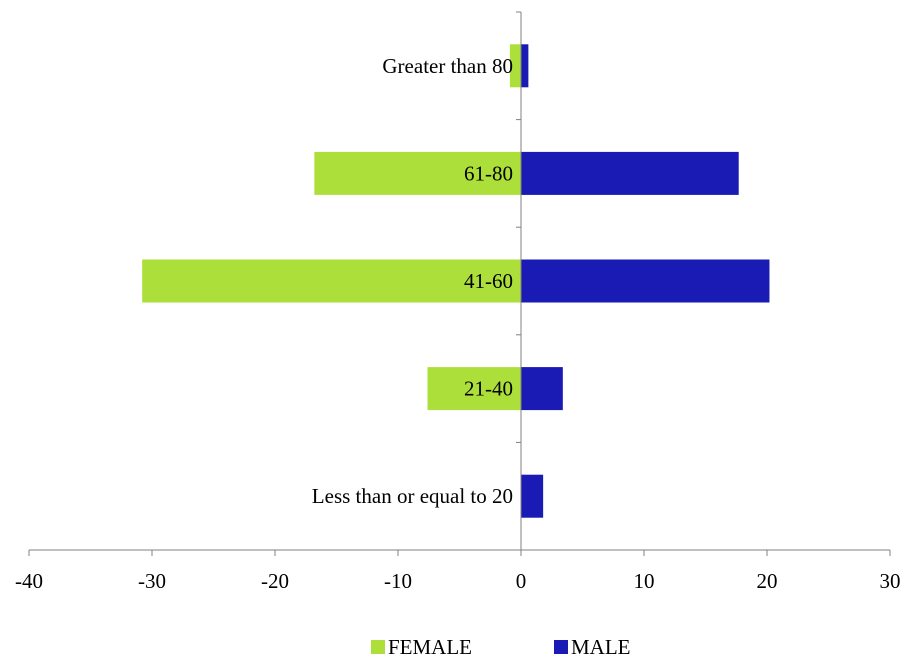  What do you see at coordinates (152, 581) in the screenshot?
I see `x-tick-label: -30` at bounding box center [152, 581].